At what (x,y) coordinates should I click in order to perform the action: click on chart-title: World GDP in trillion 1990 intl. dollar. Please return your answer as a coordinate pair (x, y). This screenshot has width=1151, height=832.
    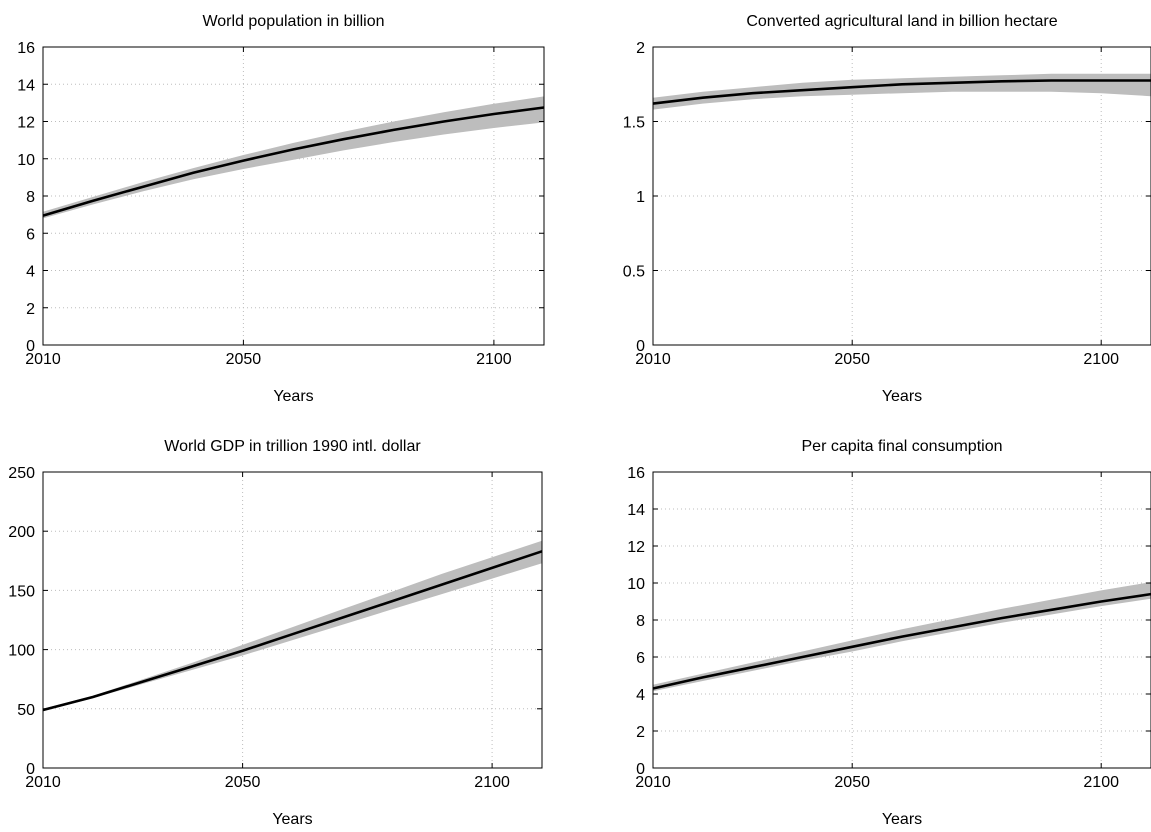
    Looking at the image, I should click on (292, 446).